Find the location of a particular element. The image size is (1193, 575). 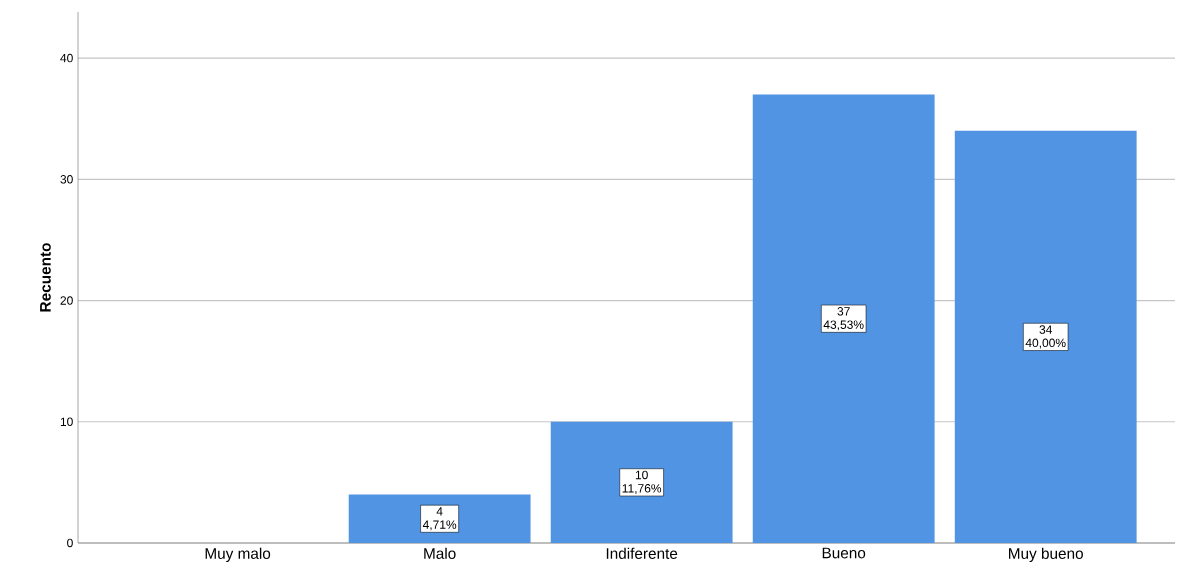

y-tick-label: 0 is located at coordinates (70, 543).